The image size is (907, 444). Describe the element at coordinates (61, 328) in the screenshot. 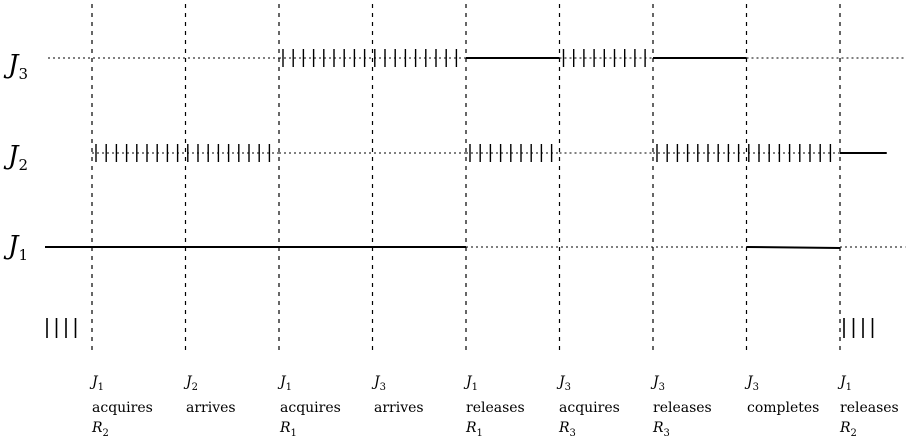

I see `blocked-legend-left` at that location.